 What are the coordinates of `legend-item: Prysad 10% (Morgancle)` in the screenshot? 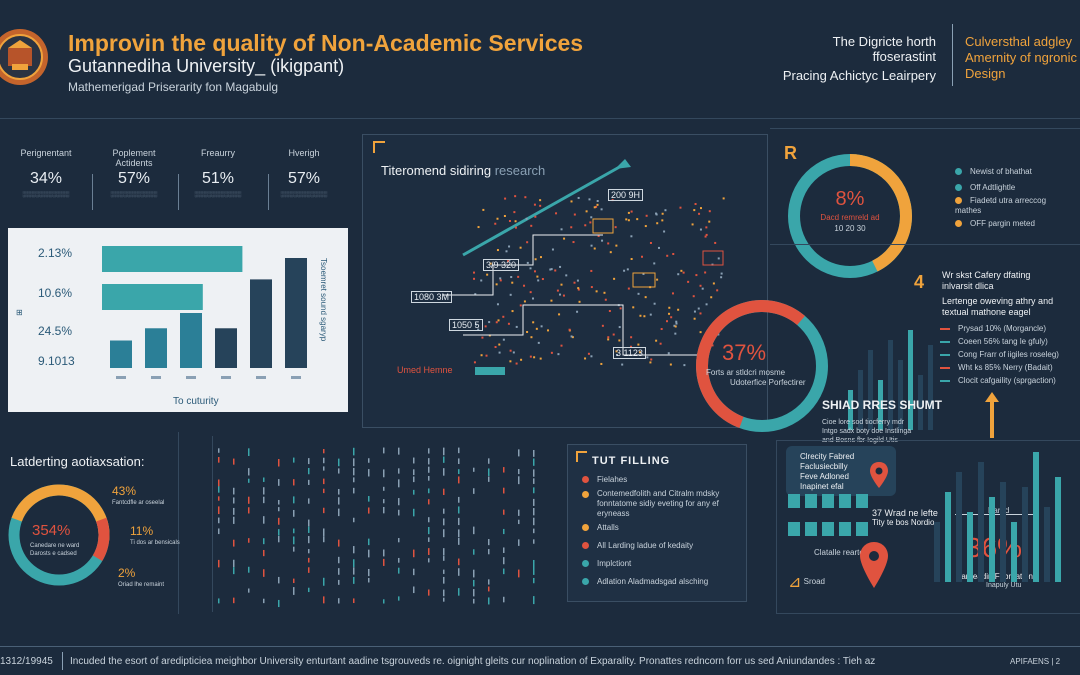 It's located at (999, 328).